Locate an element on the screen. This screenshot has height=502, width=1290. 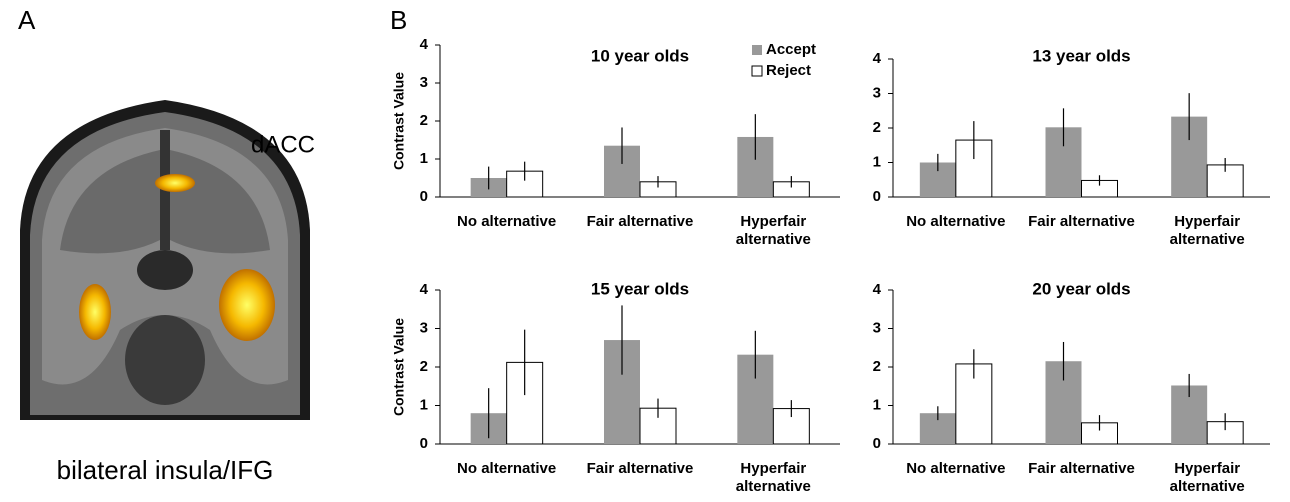
brain-caption: bilateral insula/IFG is located at coordinates (165, 470).